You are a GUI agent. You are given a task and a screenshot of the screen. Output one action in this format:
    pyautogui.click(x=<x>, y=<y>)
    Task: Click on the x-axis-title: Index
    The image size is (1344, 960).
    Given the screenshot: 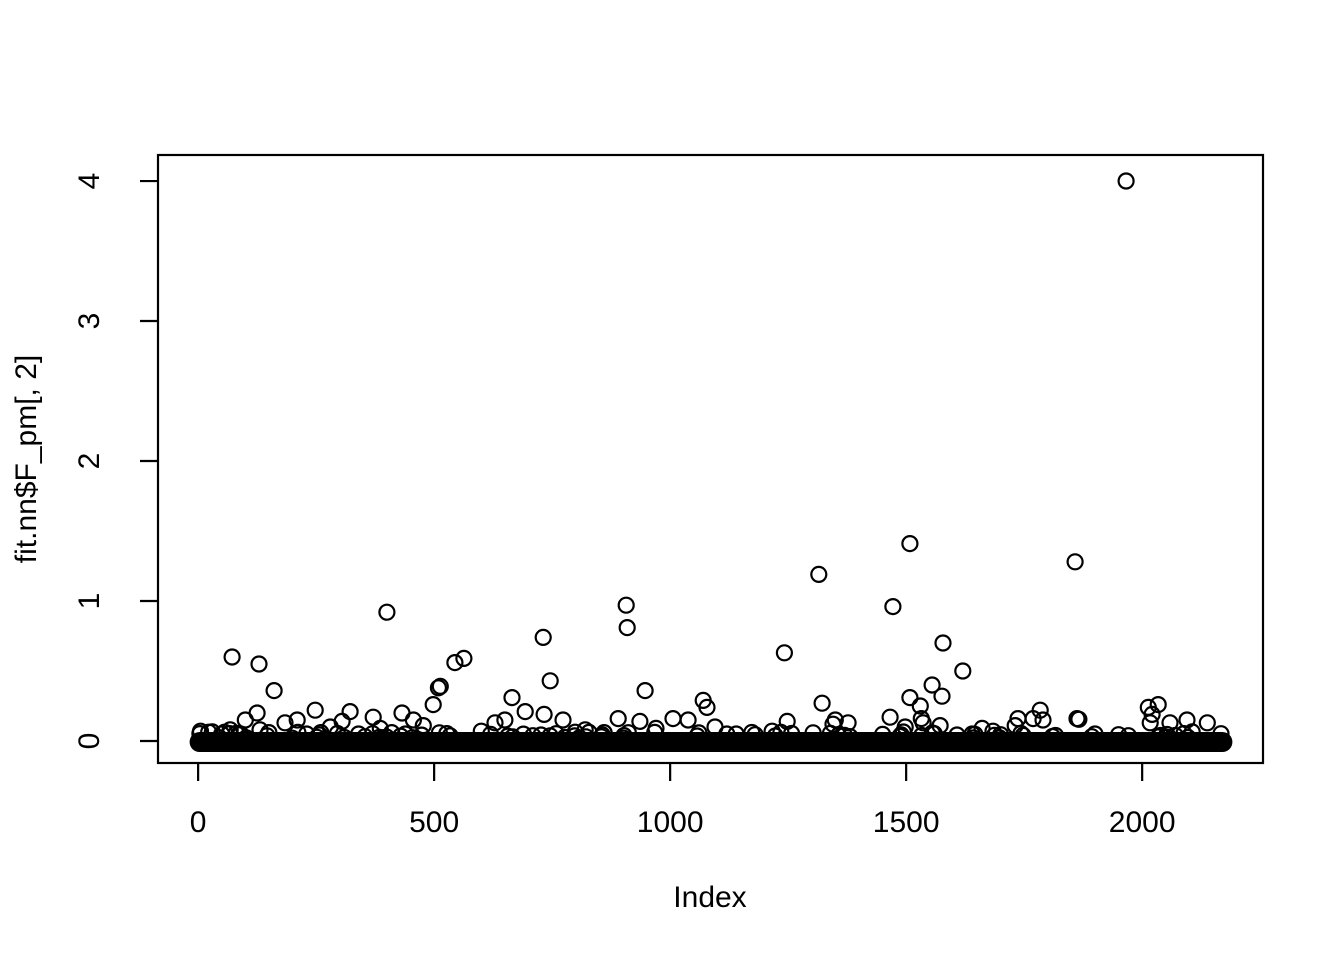 What is the action you would take?
    pyautogui.click(x=709, y=897)
    